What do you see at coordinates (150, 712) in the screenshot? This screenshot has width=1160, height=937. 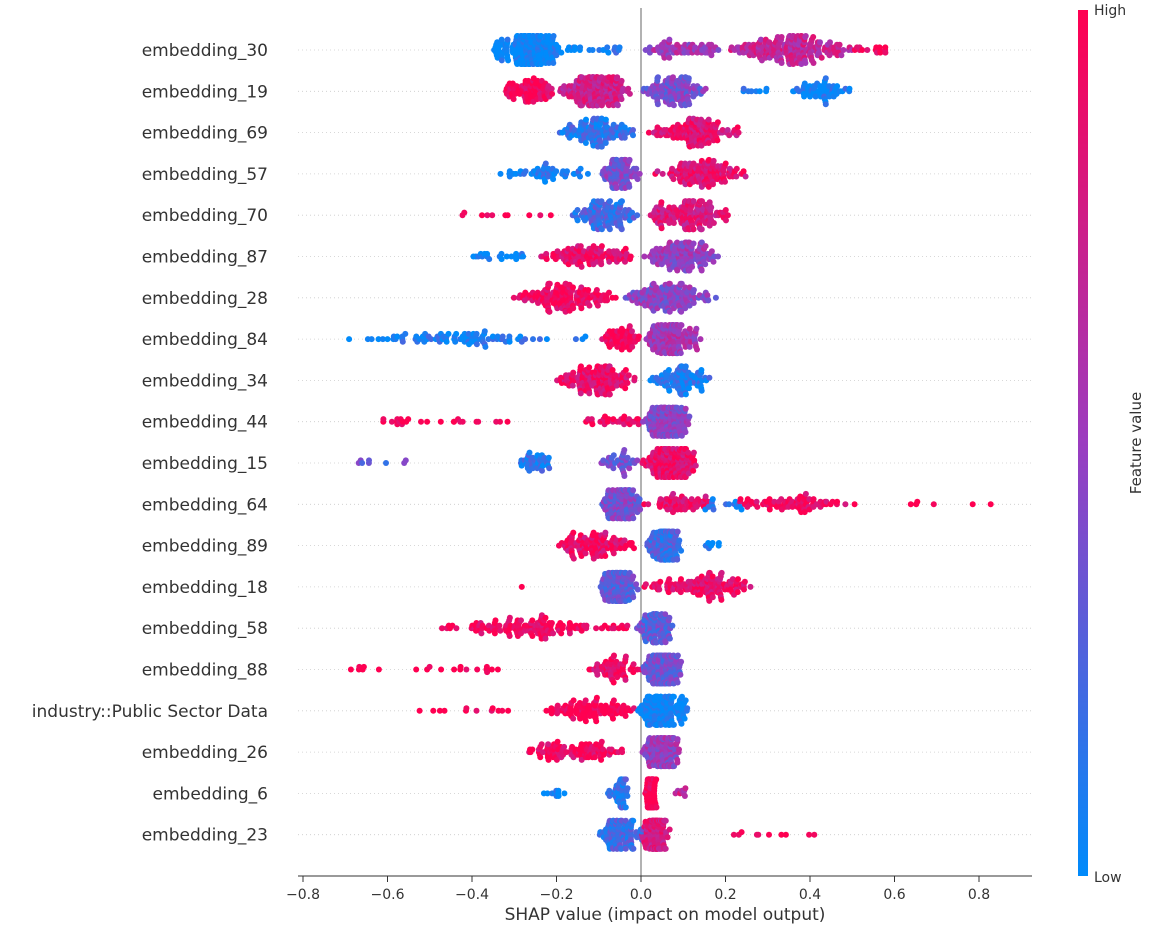 I see `feature-label: industry::Public Sector Data` at bounding box center [150, 712].